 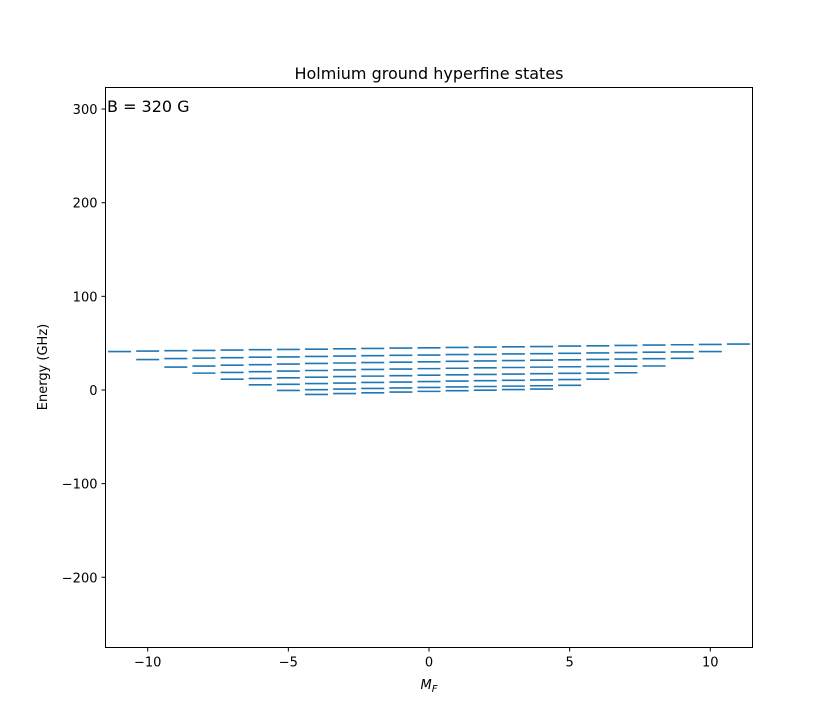 I want to click on y-axis-ticks: 300 200 100 0 −100 −200, so click(x=84, y=344).